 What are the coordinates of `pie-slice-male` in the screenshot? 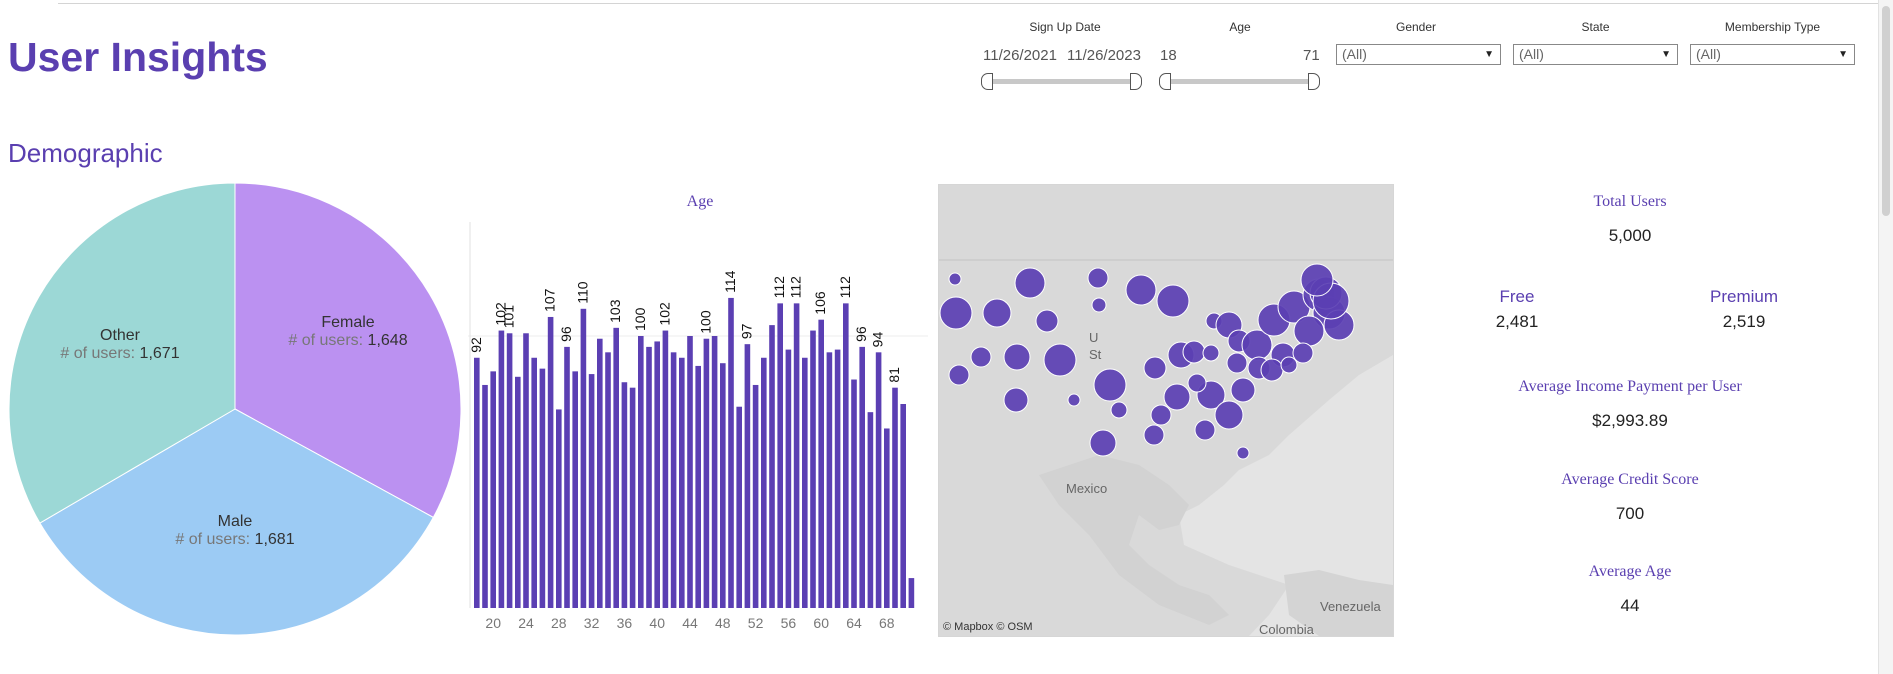 It's located at (236, 522).